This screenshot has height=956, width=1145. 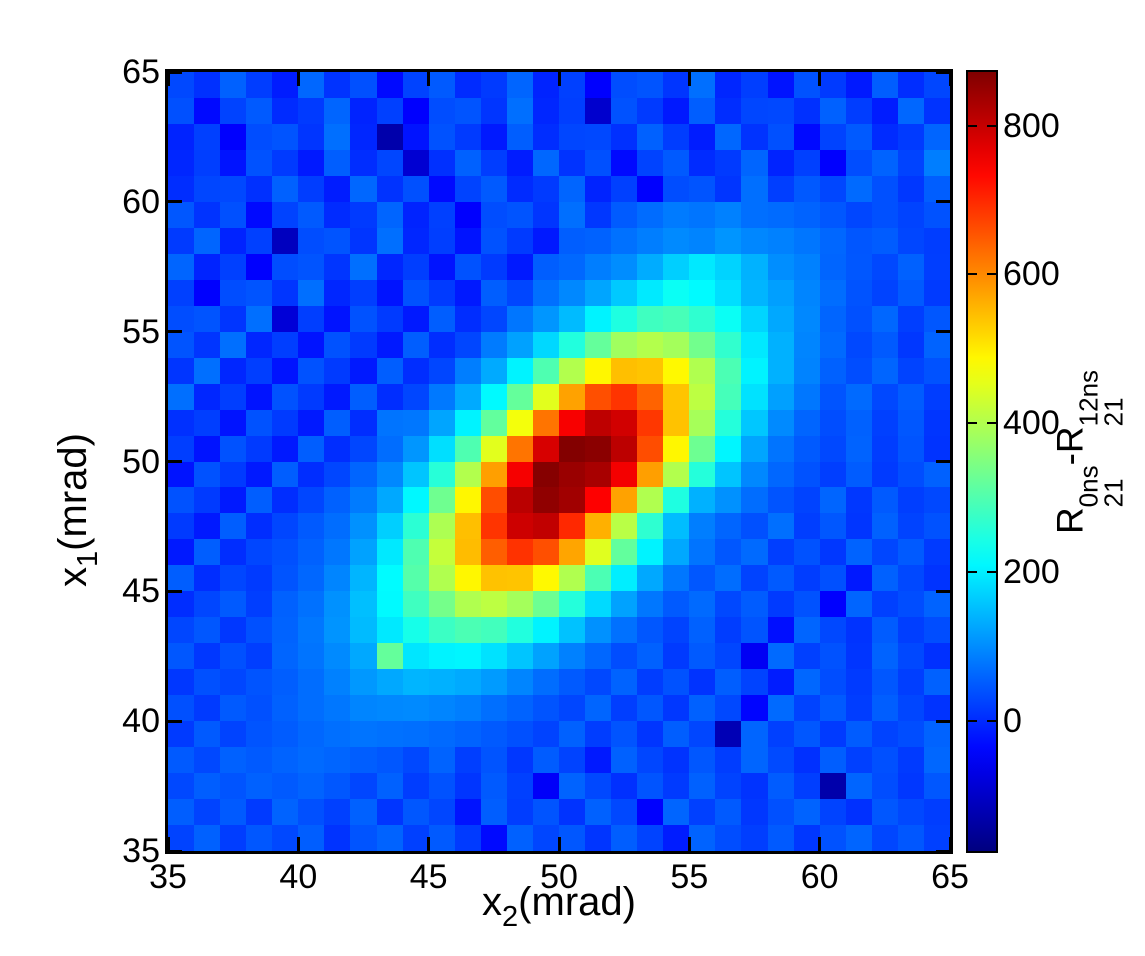 I want to click on y-axis-label-sub: 1, so click(x=88, y=558).